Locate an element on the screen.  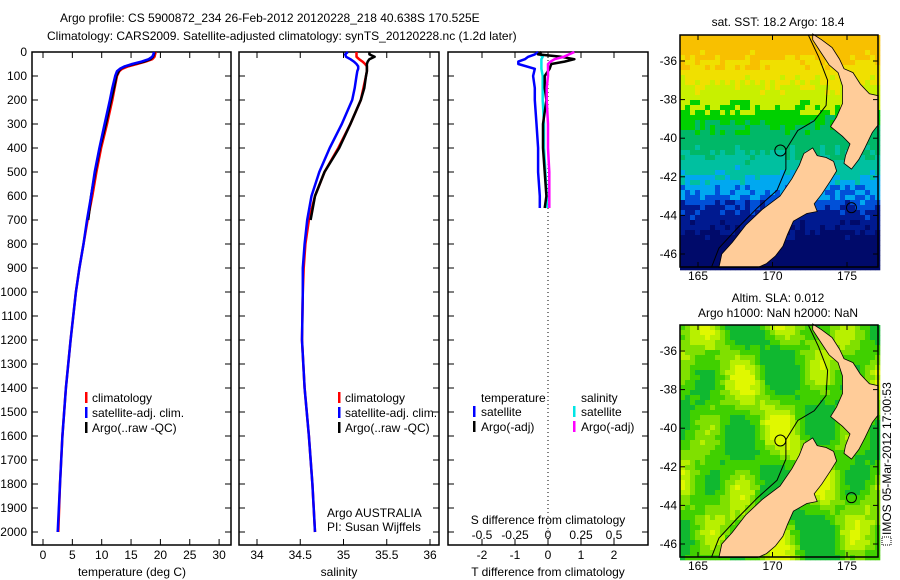
x-tick-label: -2 is located at coordinates (482, 555).